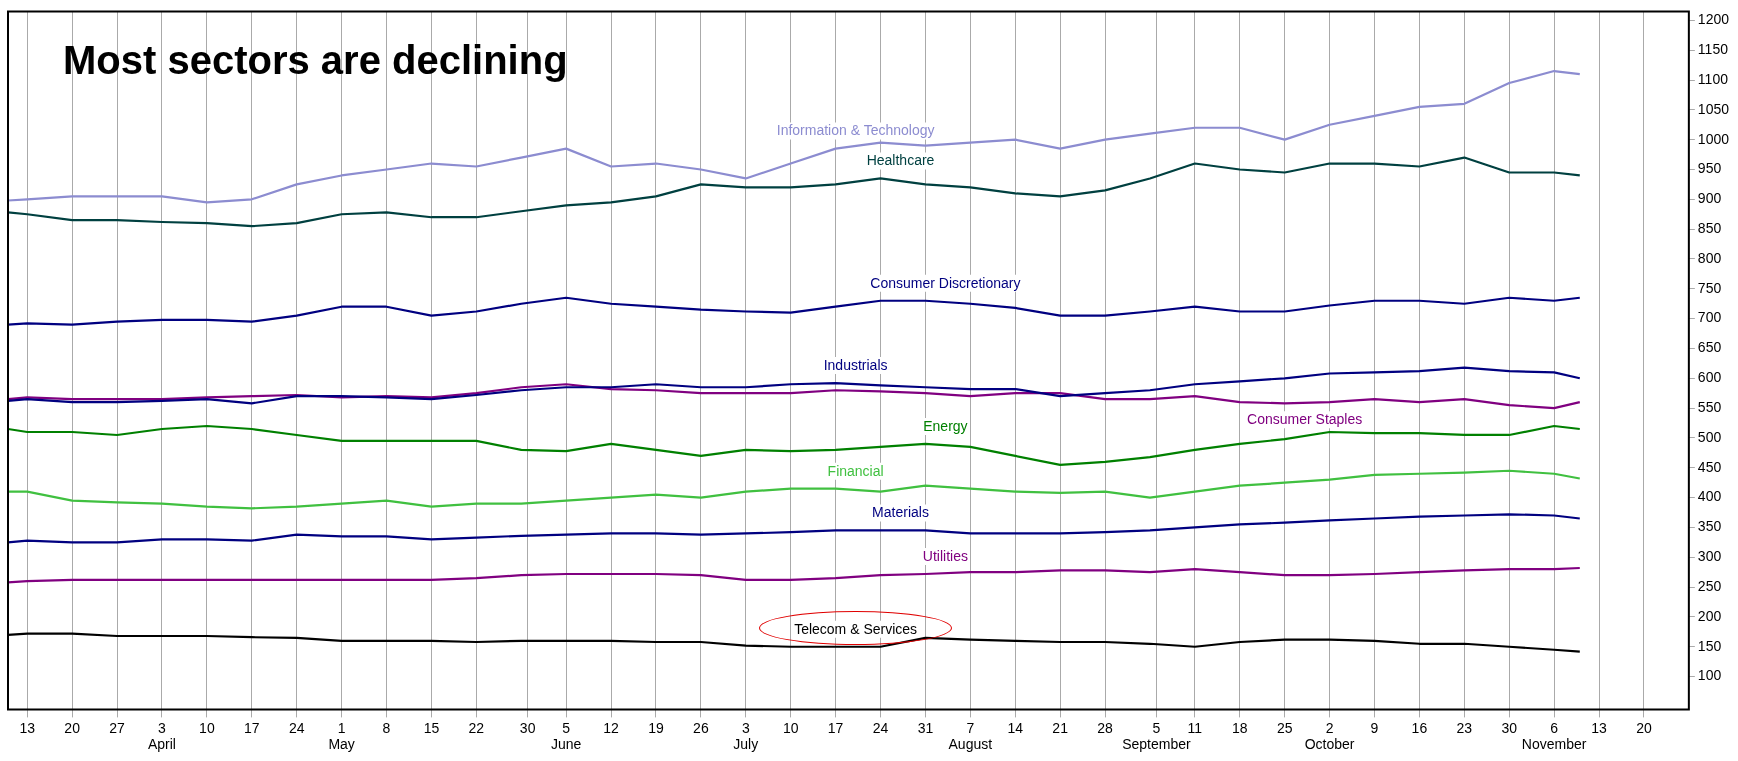 The image size is (1738, 761). I want to click on y-tick-label: 900, so click(1709, 198).